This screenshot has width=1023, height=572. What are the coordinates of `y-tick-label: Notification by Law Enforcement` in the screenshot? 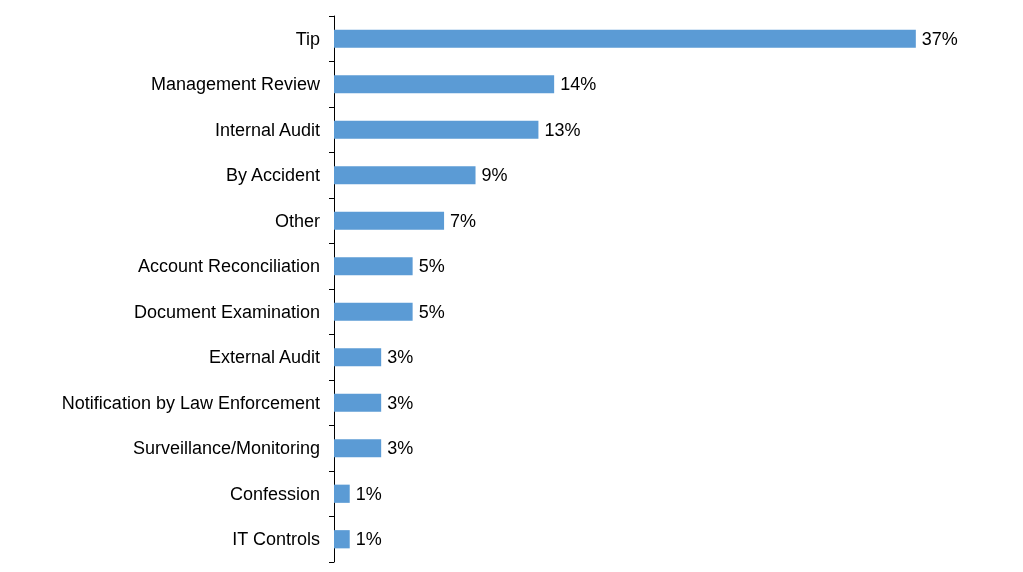 It's located at (190, 402).